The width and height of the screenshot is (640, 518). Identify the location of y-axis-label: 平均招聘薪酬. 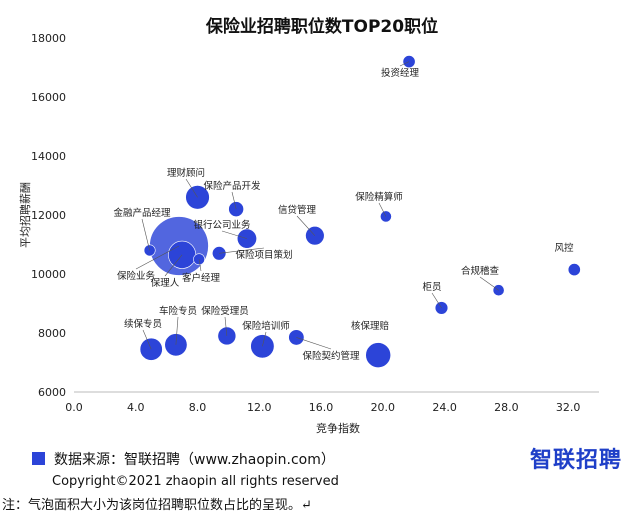
(25, 215).